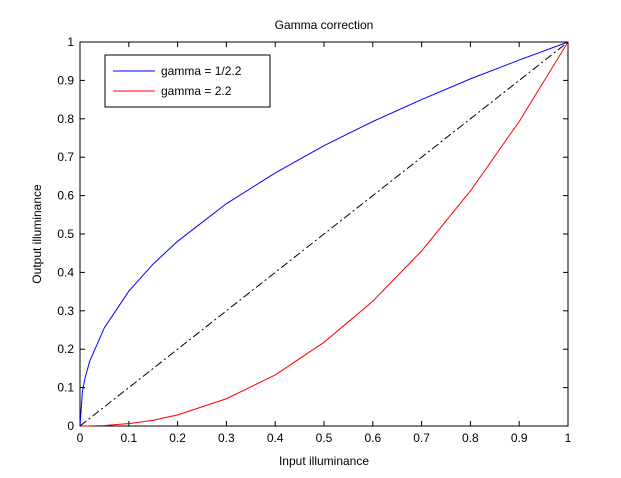 Image resolution: width=621 pixels, height=478 pixels. I want to click on x-tick-label: 0.4, so click(275, 438).